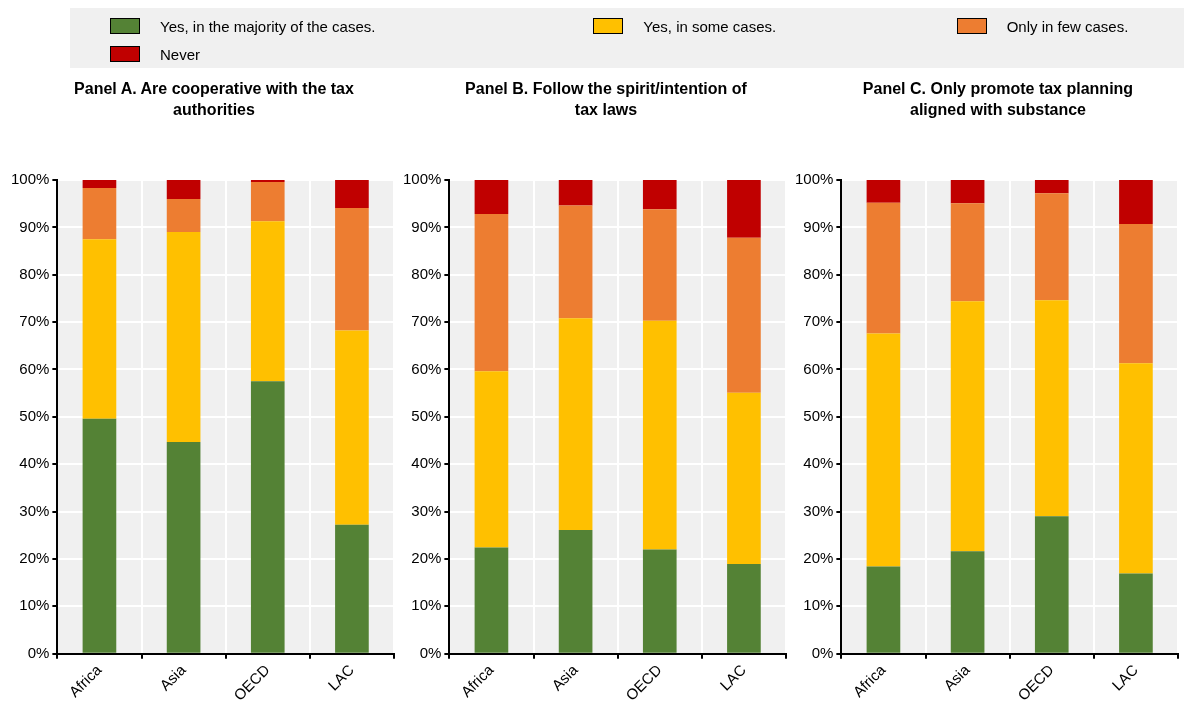 The image size is (1189, 704). Describe the element at coordinates (268, 26) in the screenshot. I see `legend-label: Yes, in the majority of the cases.` at that location.